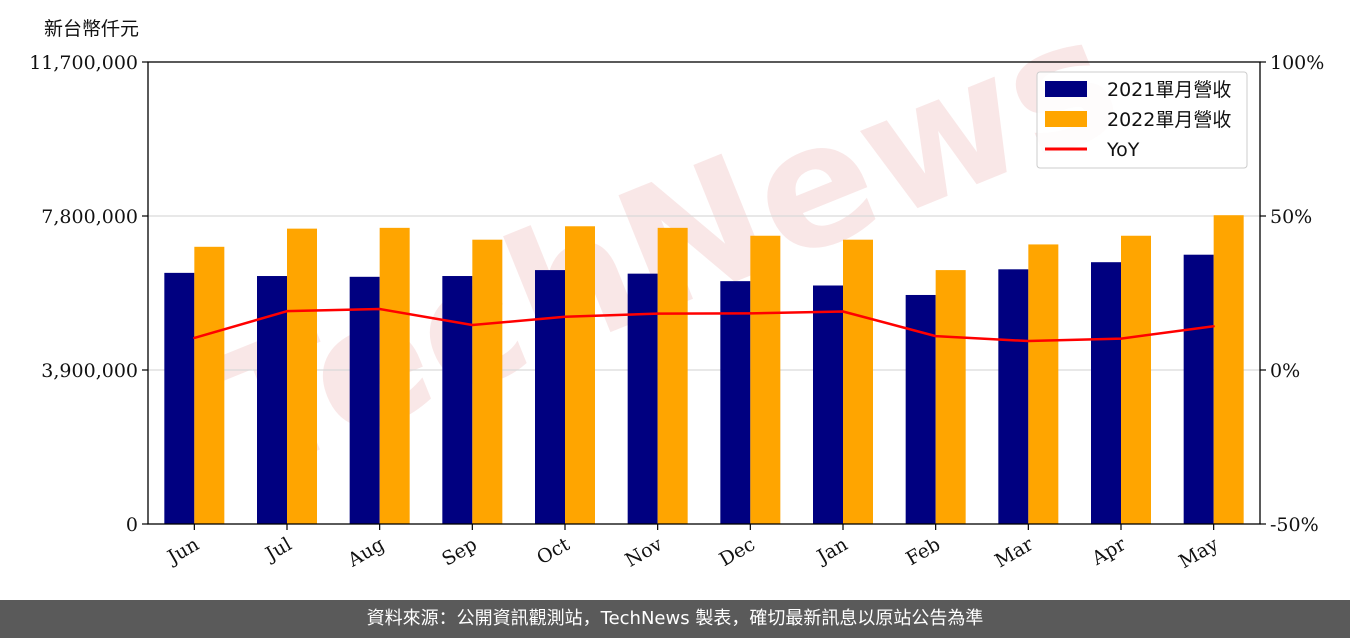  I want to click on bar-2021-apr, so click(1106, 393).